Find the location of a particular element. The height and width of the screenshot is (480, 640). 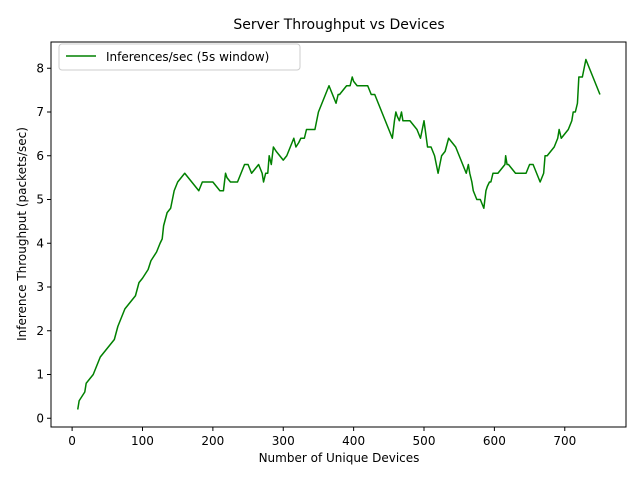

y-tick-label: 8 is located at coordinates (40, 68).